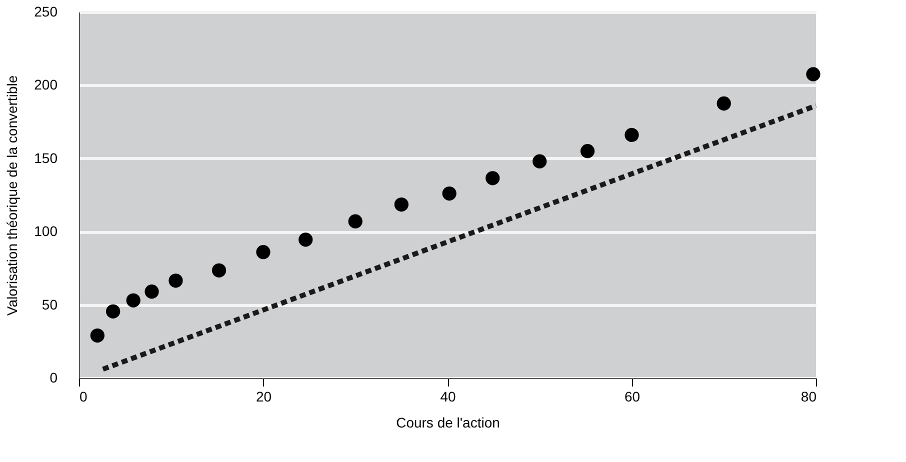 The image size is (906, 462). I want to click on y-tick-label: 50, so click(50, 304).